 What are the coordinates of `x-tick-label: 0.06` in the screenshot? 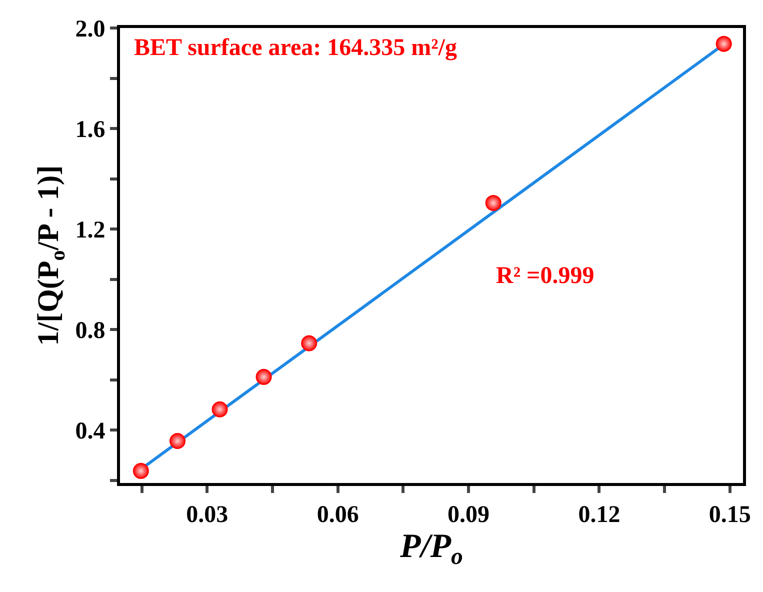 It's located at (337, 515).